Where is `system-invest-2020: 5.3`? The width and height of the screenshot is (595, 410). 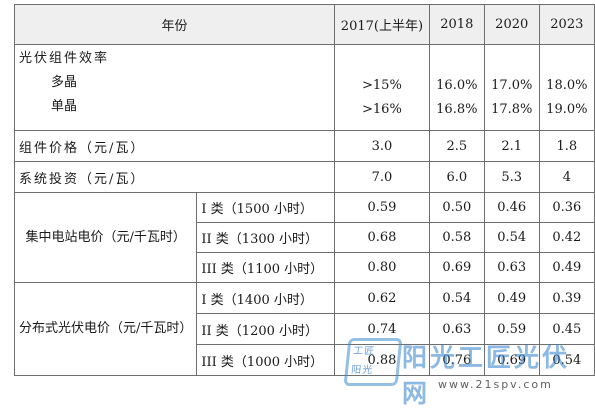 system-invest-2020: 5.3 is located at coordinates (511, 177).